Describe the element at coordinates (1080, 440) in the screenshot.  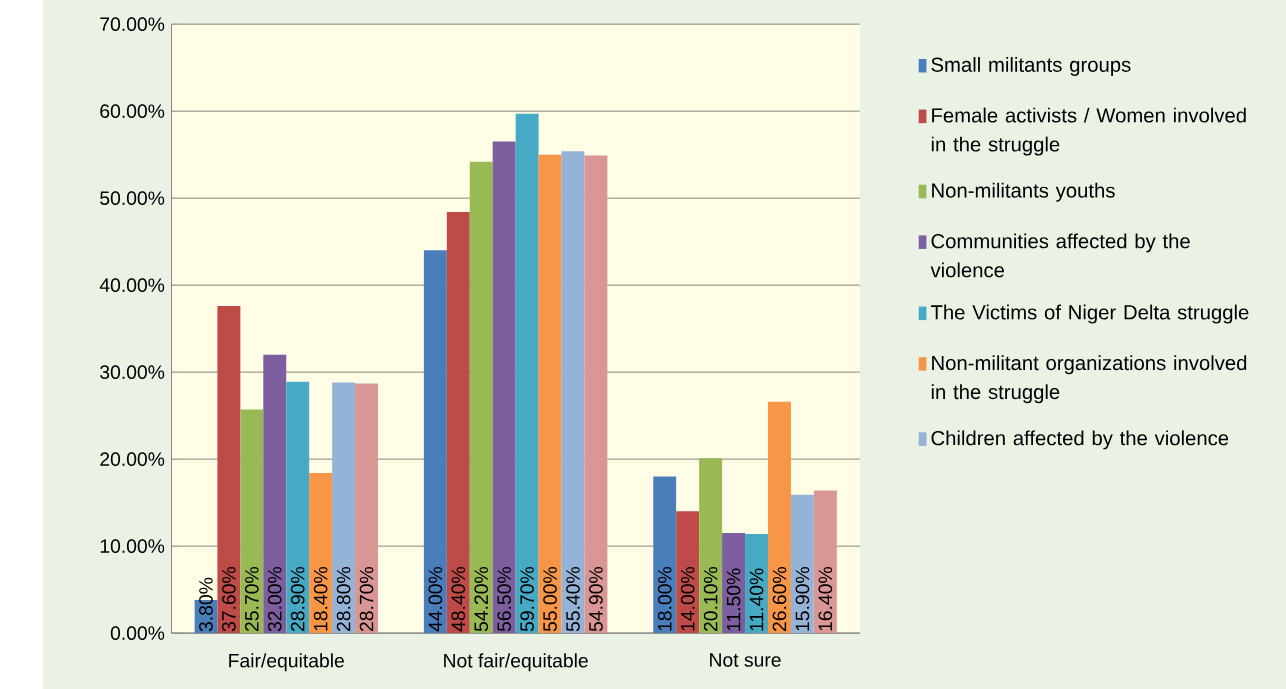
I see `legend-label: Children affected by the violence` at that location.